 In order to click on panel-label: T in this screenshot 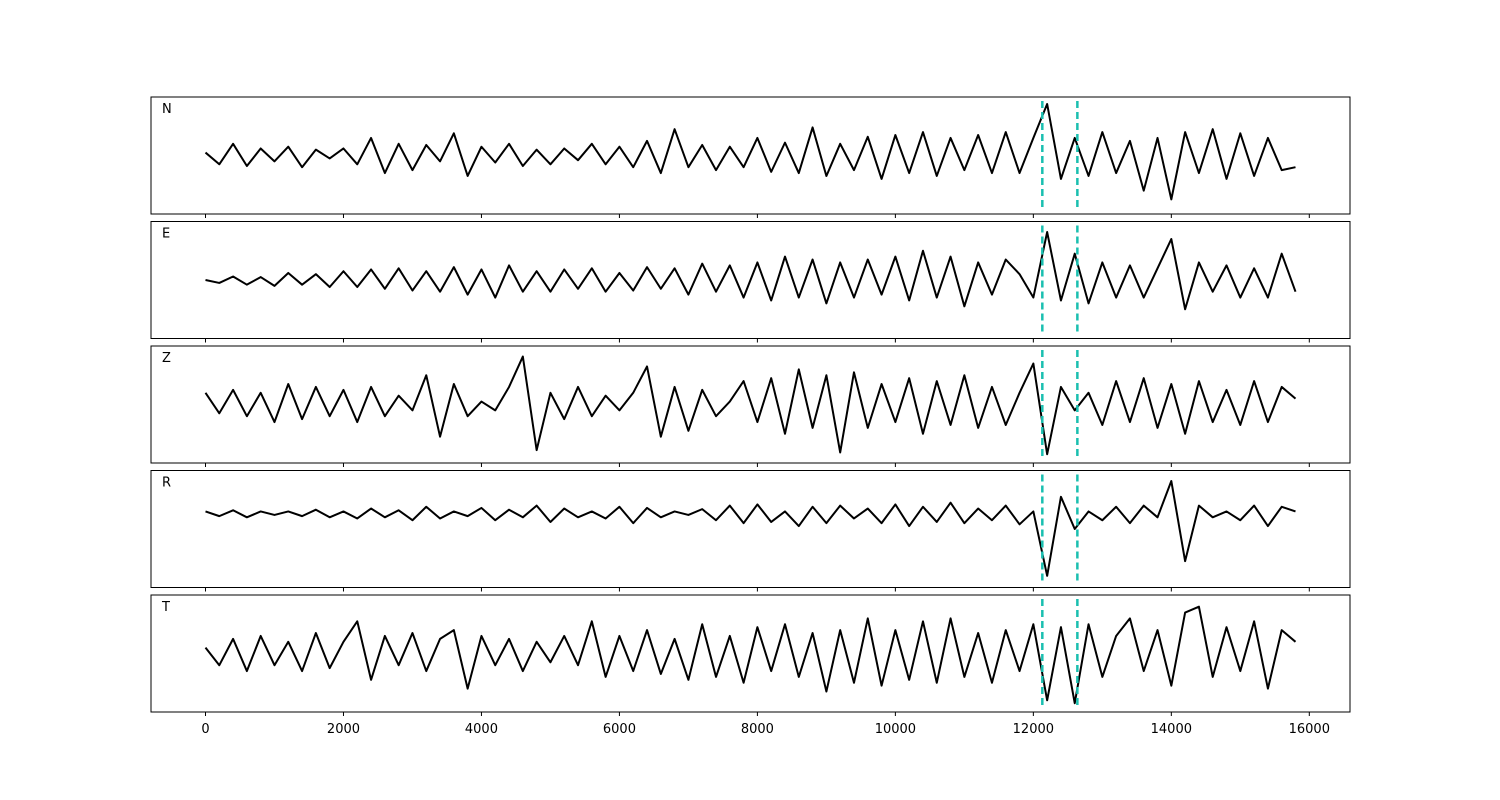, I will do `click(165, 607)`.